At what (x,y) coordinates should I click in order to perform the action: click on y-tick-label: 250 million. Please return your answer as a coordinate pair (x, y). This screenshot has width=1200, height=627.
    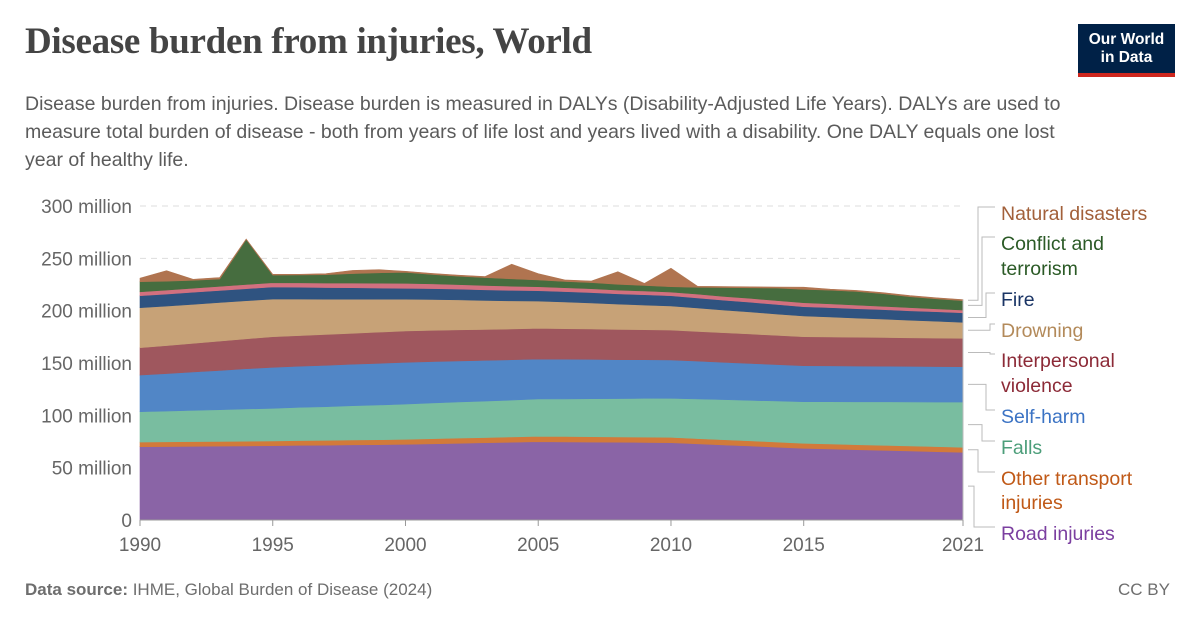
    Looking at the image, I should click on (86, 259).